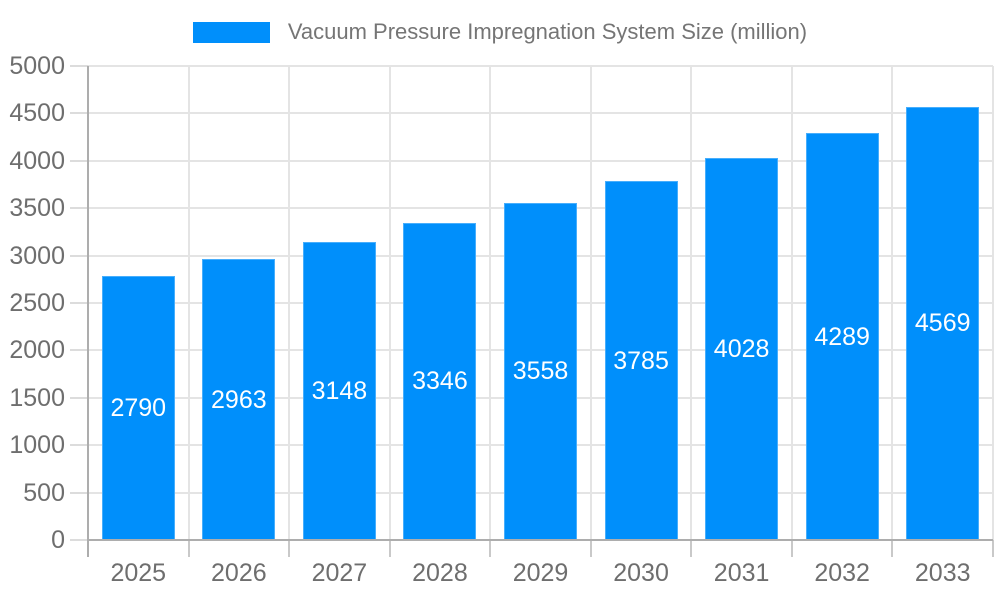  I want to click on x-axis-label-2027: 2027, so click(339, 573).